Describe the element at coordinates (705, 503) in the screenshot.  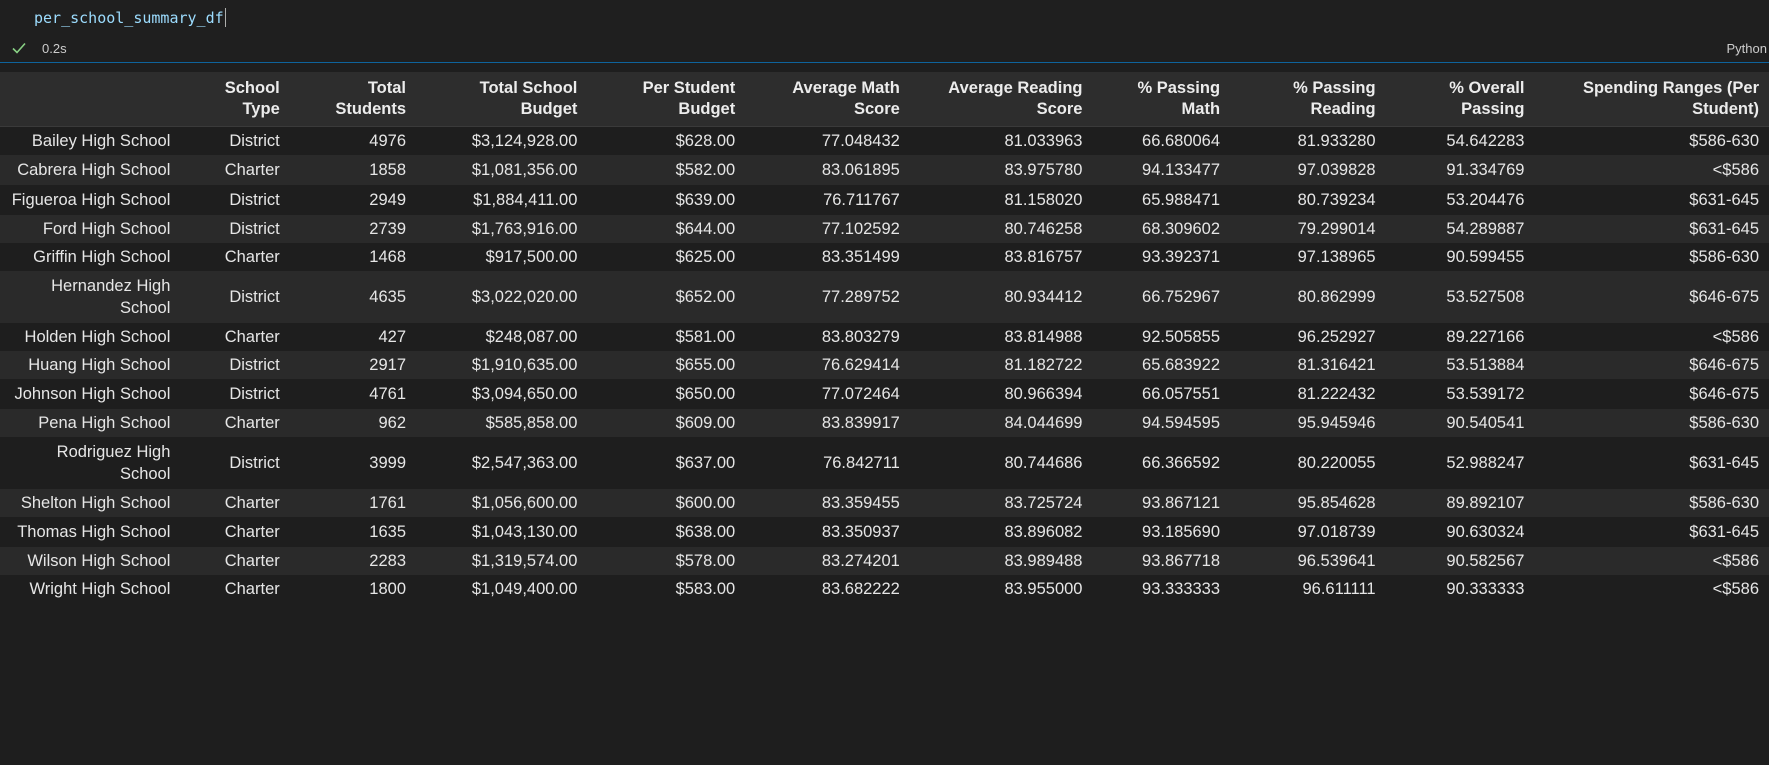
I see `table-cell: $600.00` at that location.